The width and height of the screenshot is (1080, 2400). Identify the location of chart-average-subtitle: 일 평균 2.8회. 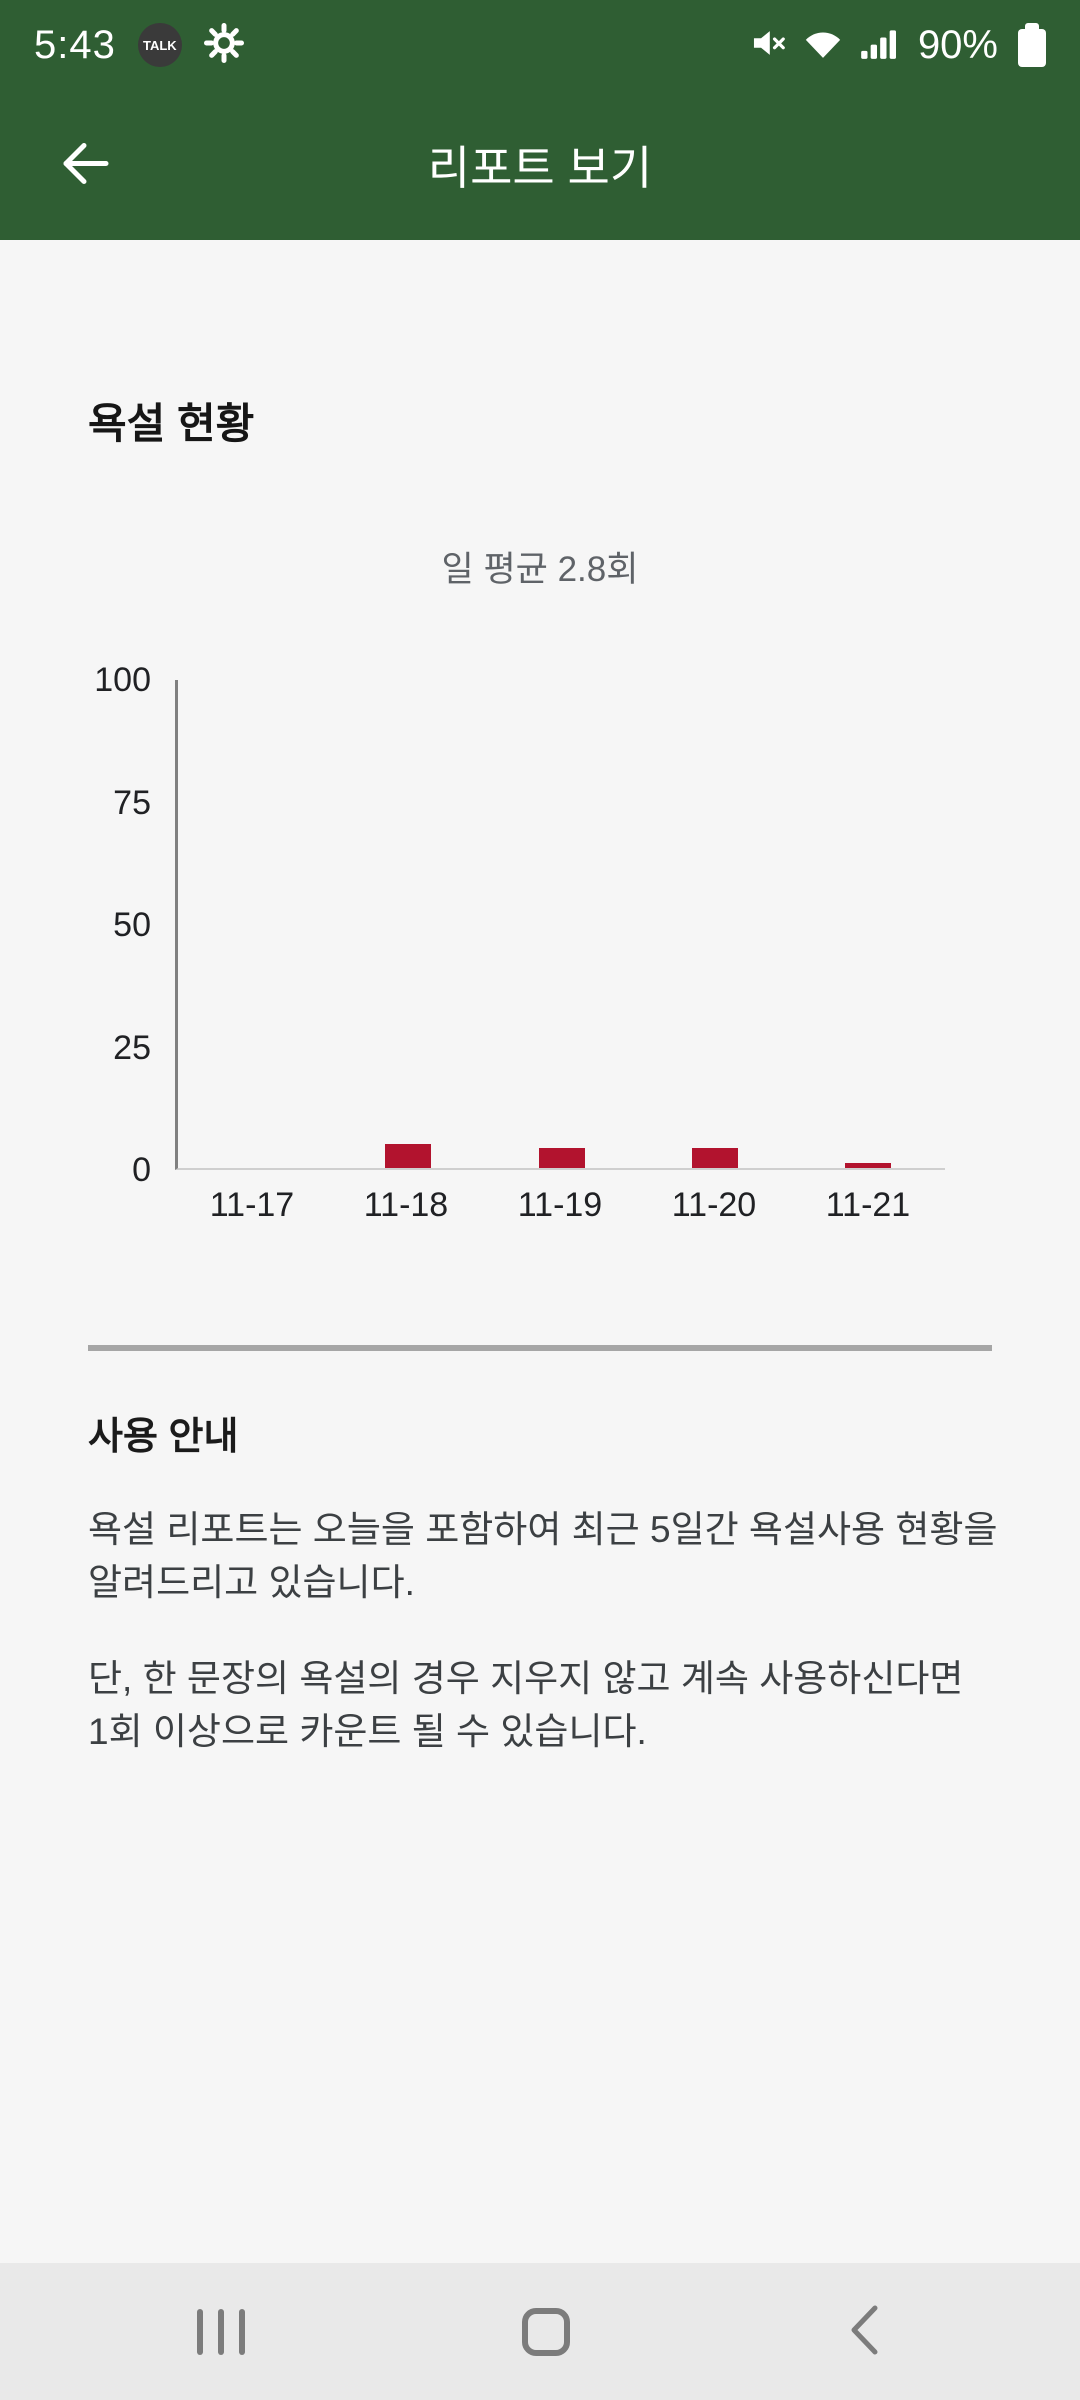
(540, 569).